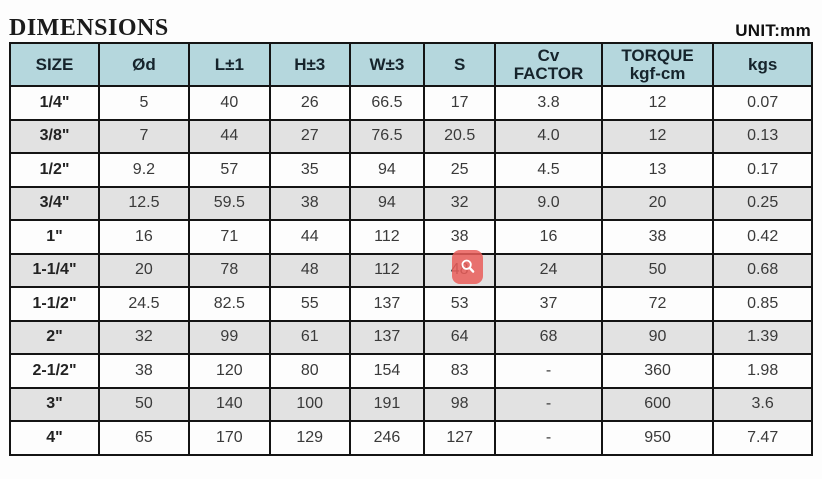  I want to click on value-cell: 120, so click(229, 371).